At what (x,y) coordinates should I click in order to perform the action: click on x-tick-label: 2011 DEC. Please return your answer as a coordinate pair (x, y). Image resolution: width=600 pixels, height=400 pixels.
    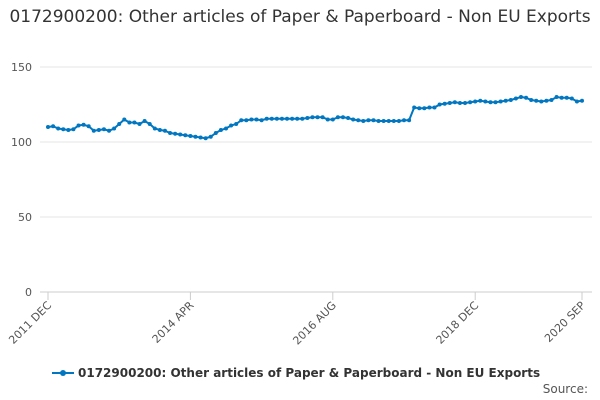
    Looking at the image, I should click on (30, 323).